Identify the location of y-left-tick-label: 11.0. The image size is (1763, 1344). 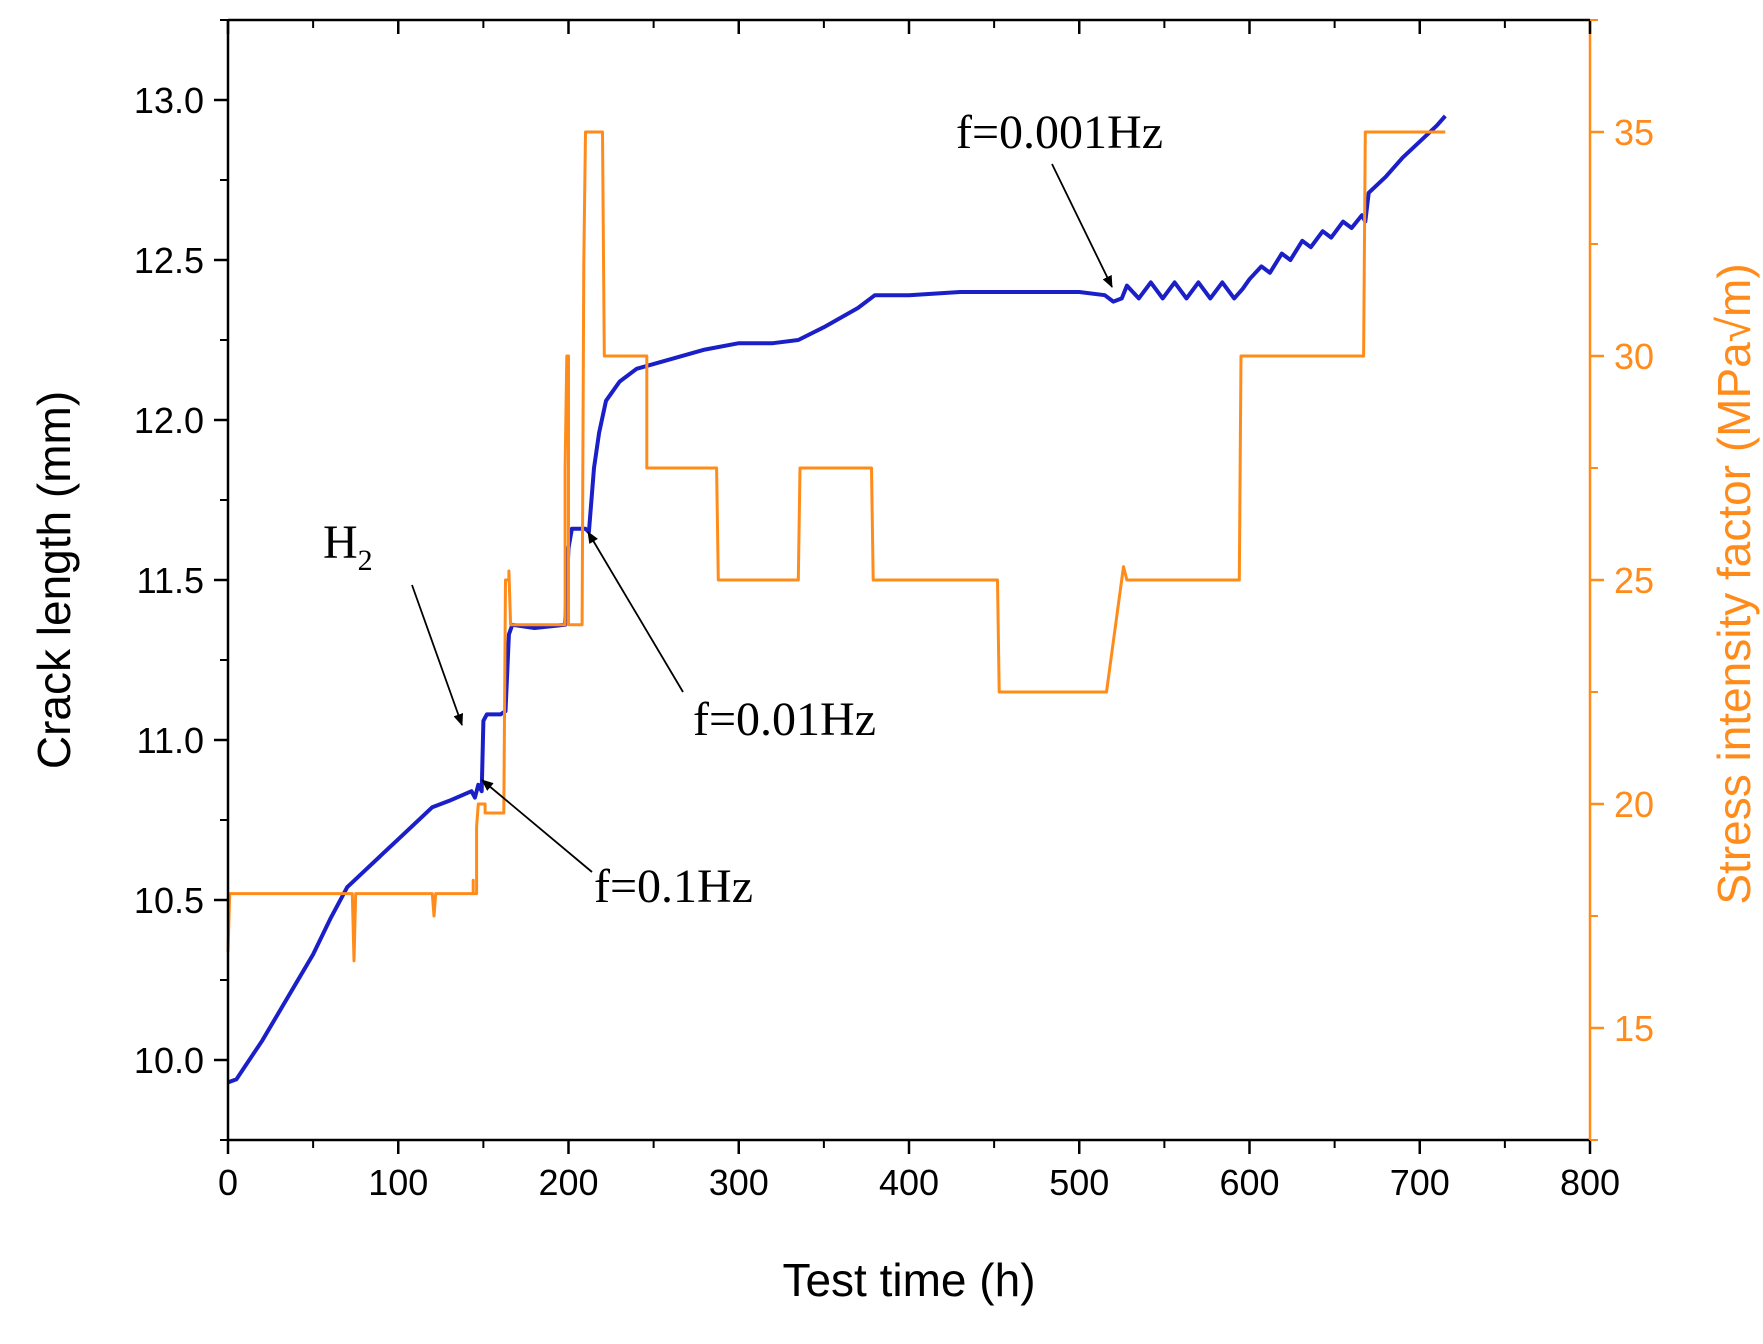
(170, 740).